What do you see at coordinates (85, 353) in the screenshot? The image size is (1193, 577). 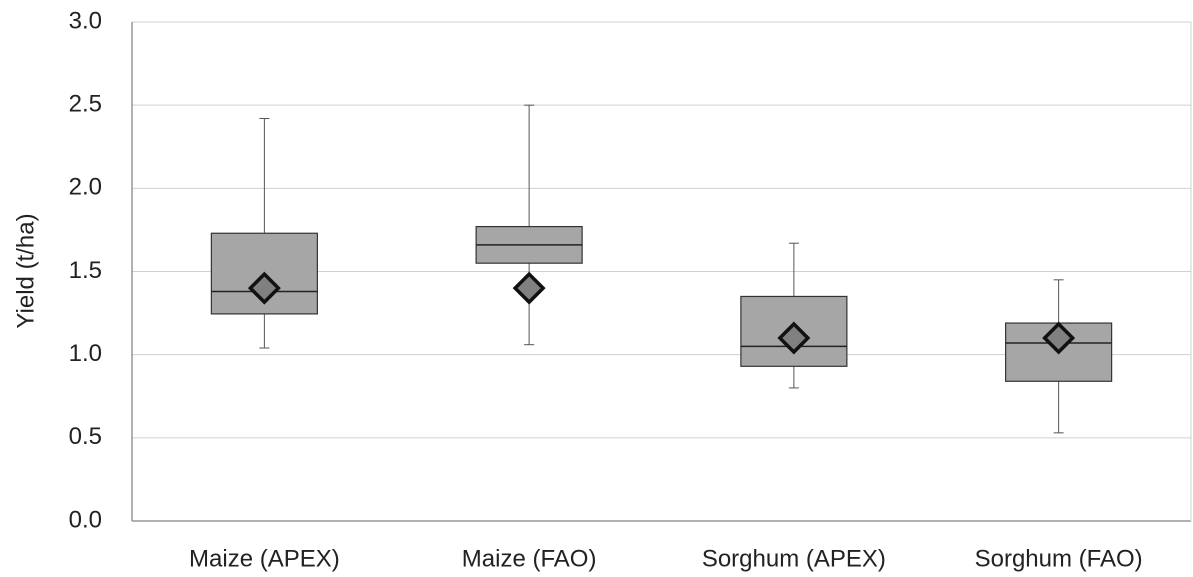 I see `y-tick-label: 1.0` at bounding box center [85, 353].